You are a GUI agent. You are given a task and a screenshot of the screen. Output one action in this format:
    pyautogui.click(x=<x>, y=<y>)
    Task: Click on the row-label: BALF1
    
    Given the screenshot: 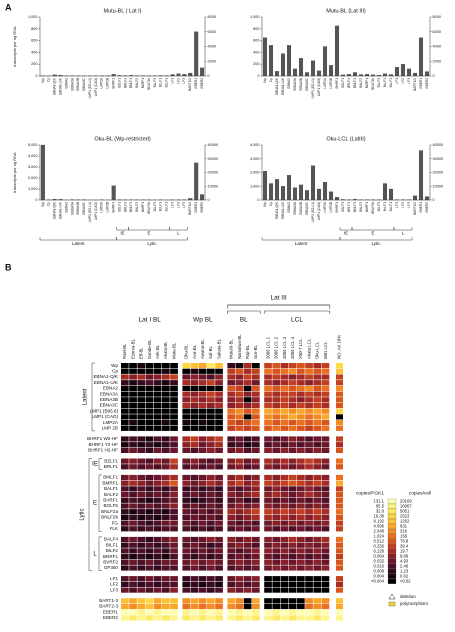 What is the action you would take?
    pyautogui.click(x=111, y=488)
    